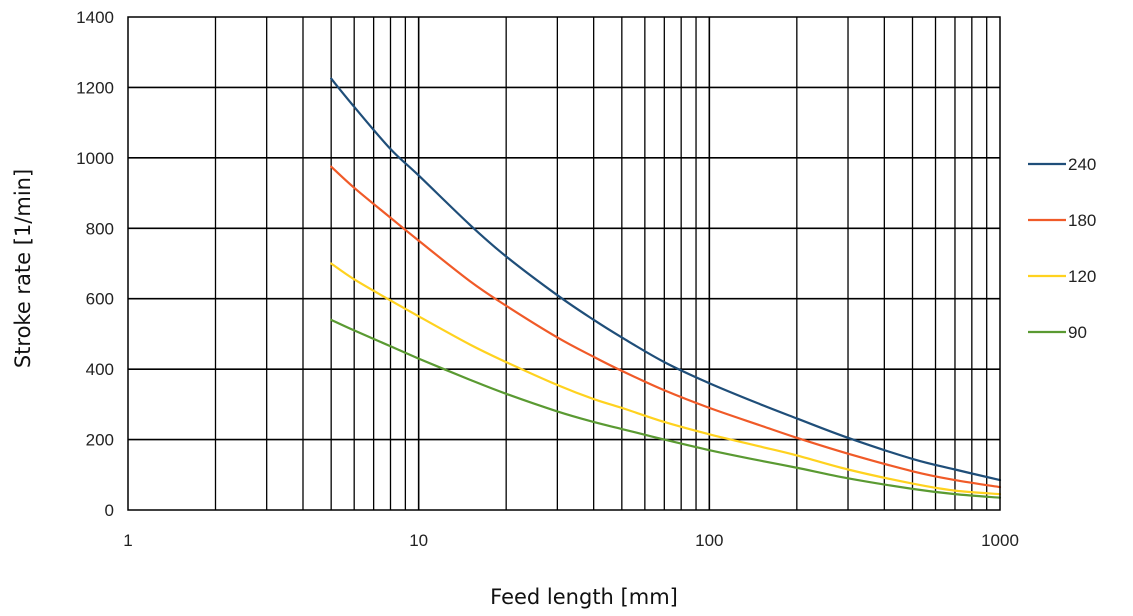 This screenshot has width=1133, height=616. I want to click on y-axis-ticks: 0 200 400 600 800 1000 1200 1400, so click(95, 264).